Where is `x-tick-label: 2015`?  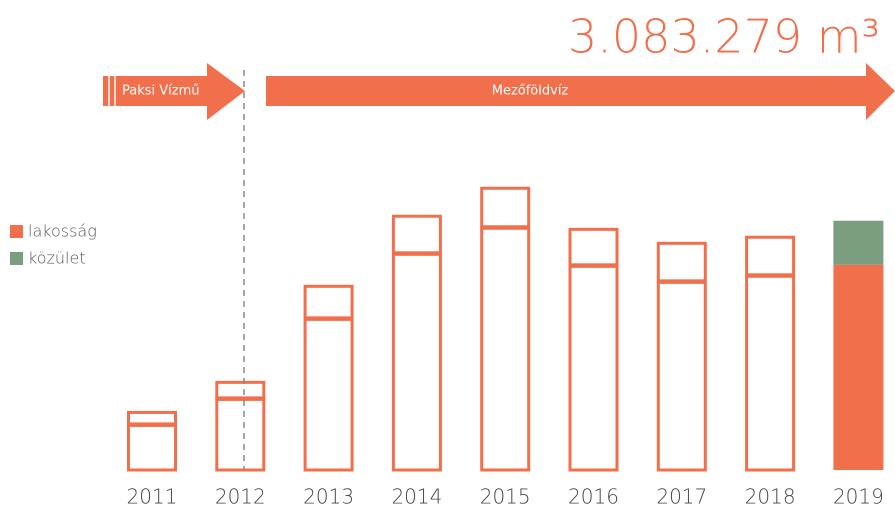
x-tick-label: 2015 is located at coordinates (505, 497).